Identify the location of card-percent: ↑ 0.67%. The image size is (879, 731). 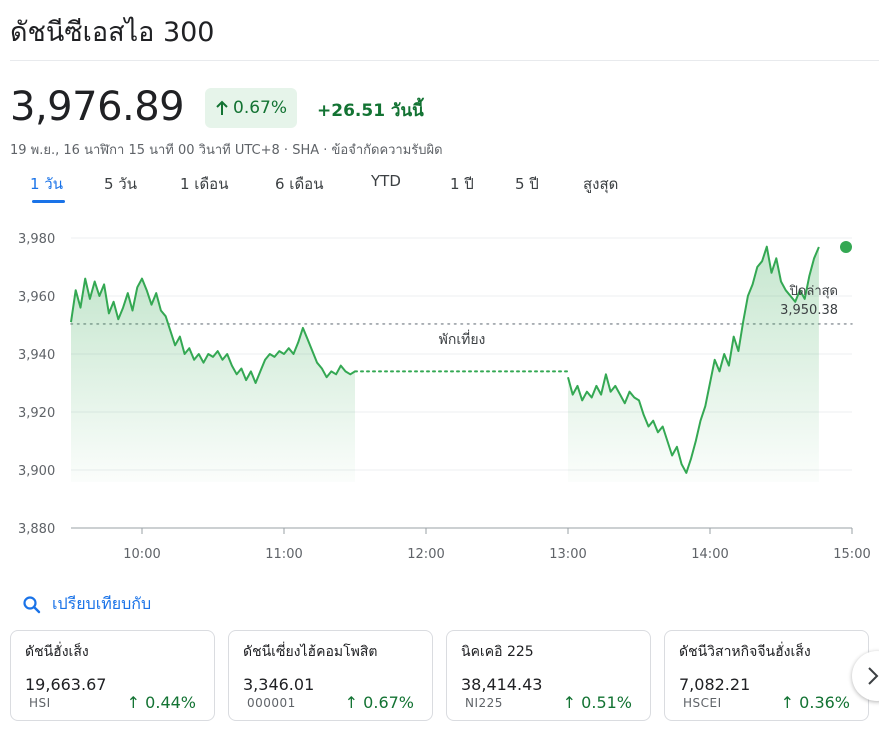
(379, 702).